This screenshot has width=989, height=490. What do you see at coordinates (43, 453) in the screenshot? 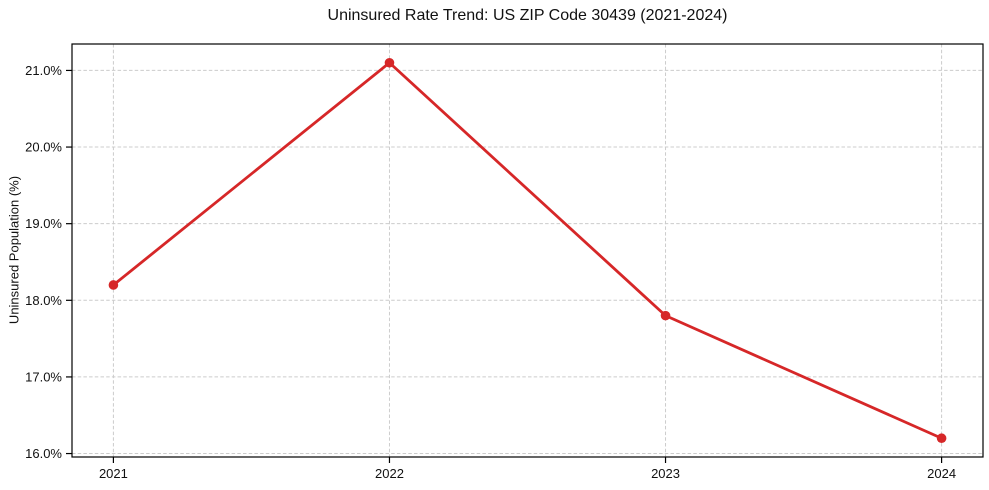
I see `y-tick-label: 16.0%` at bounding box center [43, 453].